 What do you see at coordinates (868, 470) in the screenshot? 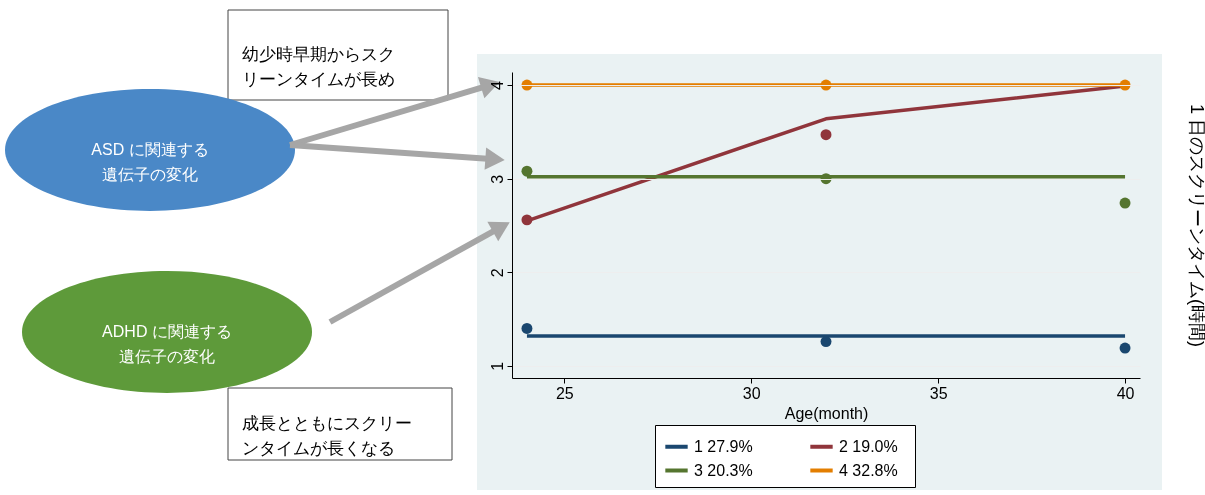
I see `legend-label: 4 32.8%` at bounding box center [868, 470].